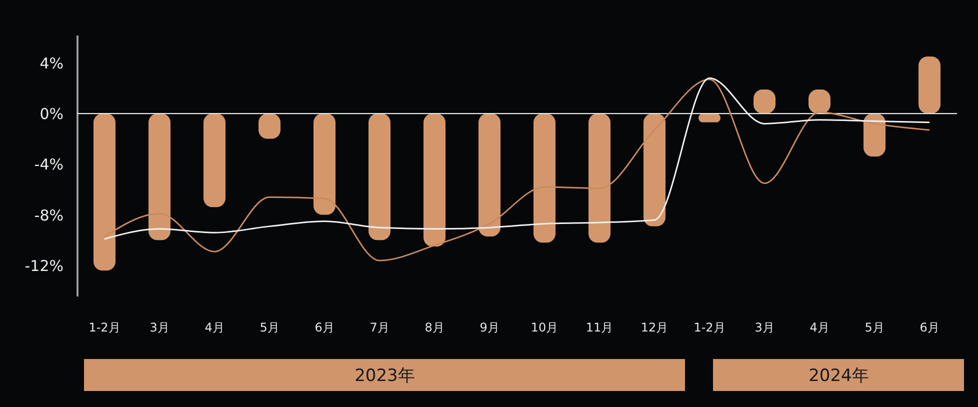 This screenshot has height=407, width=978. What do you see at coordinates (52, 114) in the screenshot?
I see `y-tick-label: 0%` at bounding box center [52, 114].